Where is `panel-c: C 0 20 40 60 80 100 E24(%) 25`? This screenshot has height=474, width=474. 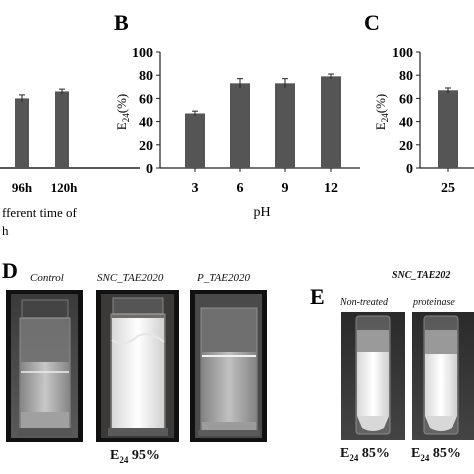
panel-c: C 0 20 40 60 80 100 E24(%) 25 is located at coordinates (419, 103).